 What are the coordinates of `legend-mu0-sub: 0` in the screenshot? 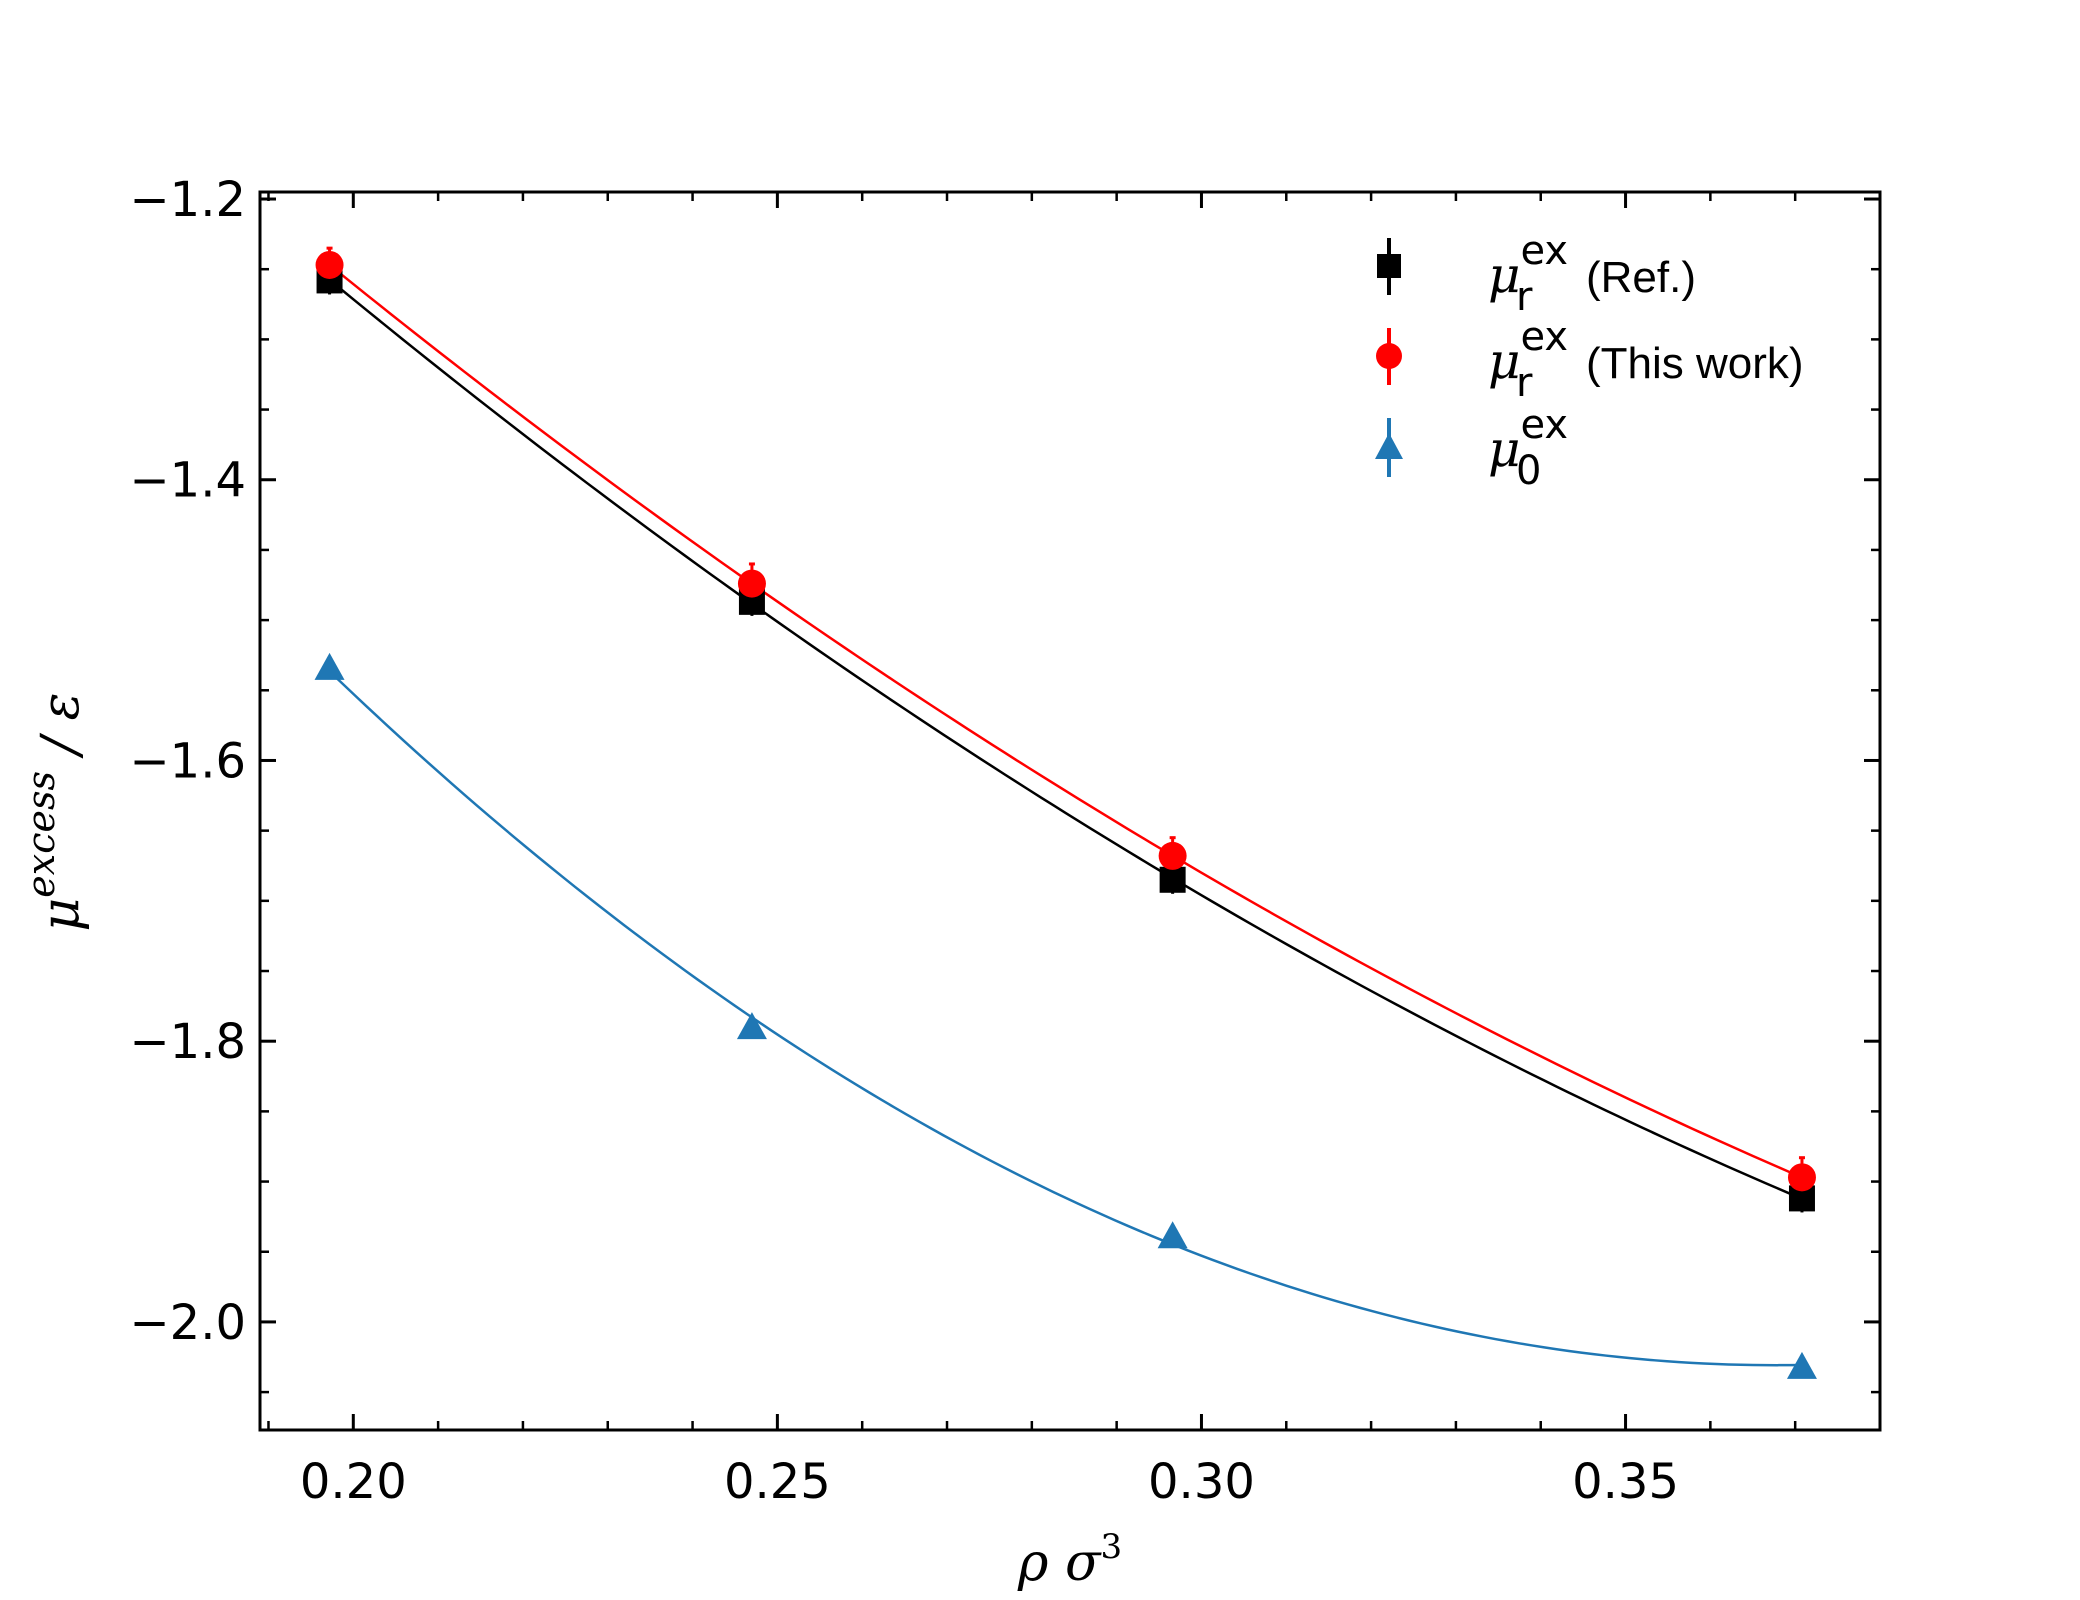 It's located at (1528, 471).